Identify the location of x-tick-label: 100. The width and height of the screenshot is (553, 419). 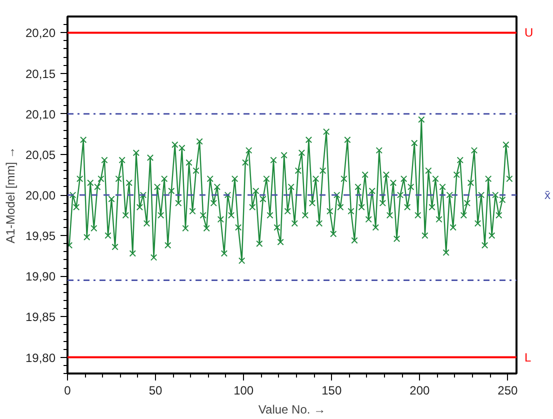
(244, 391).